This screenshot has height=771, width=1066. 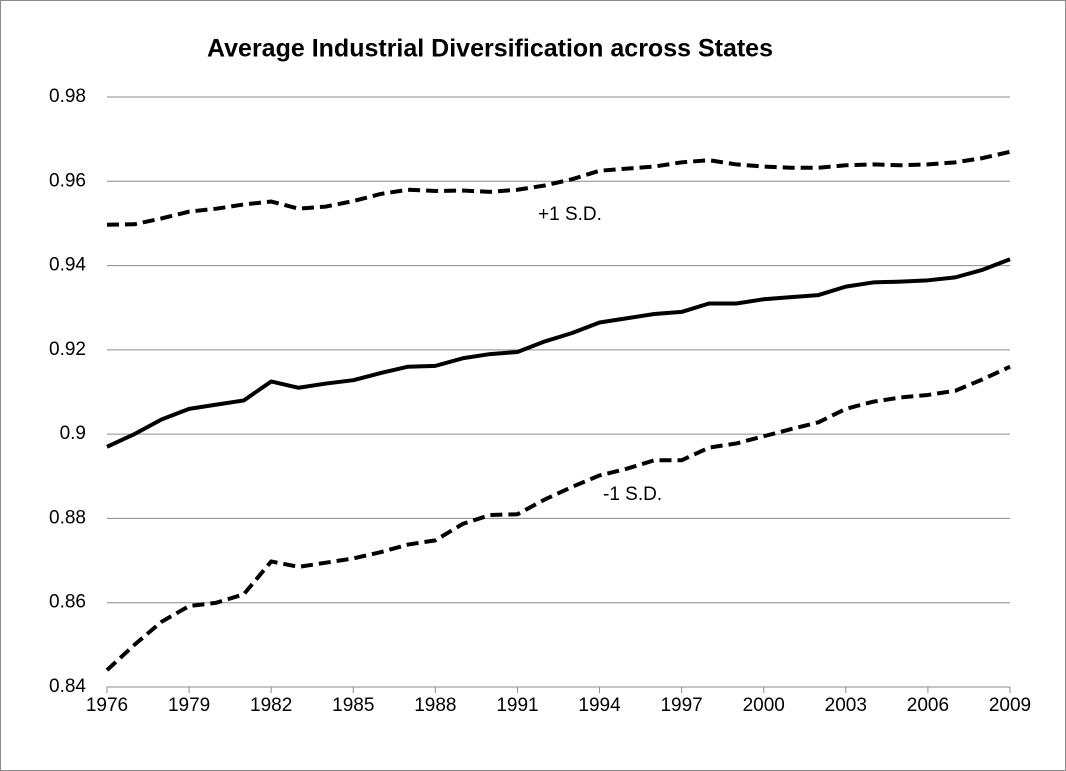 What do you see at coordinates (67, 96) in the screenshot?
I see `y-tick-label: 0.98` at bounding box center [67, 96].